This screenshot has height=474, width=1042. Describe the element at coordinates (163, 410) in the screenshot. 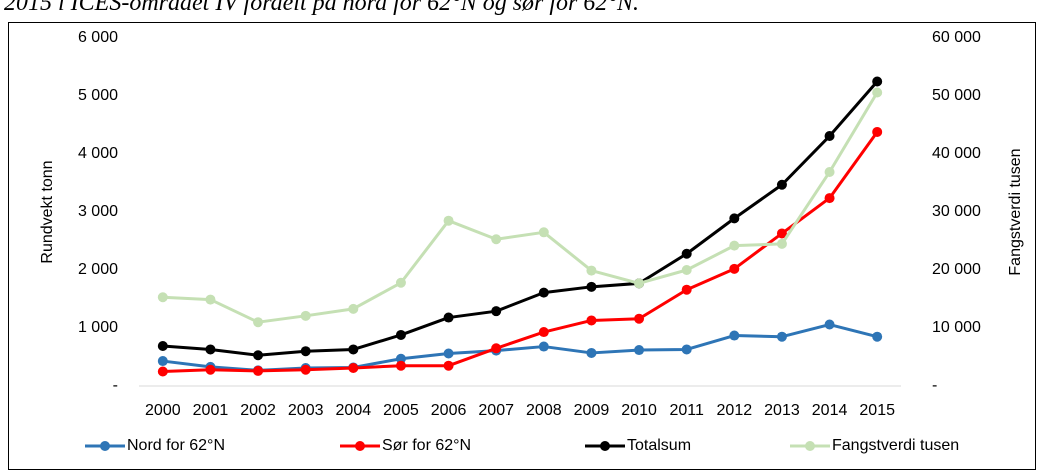

I see `x-tick-label: 2000` at that location.